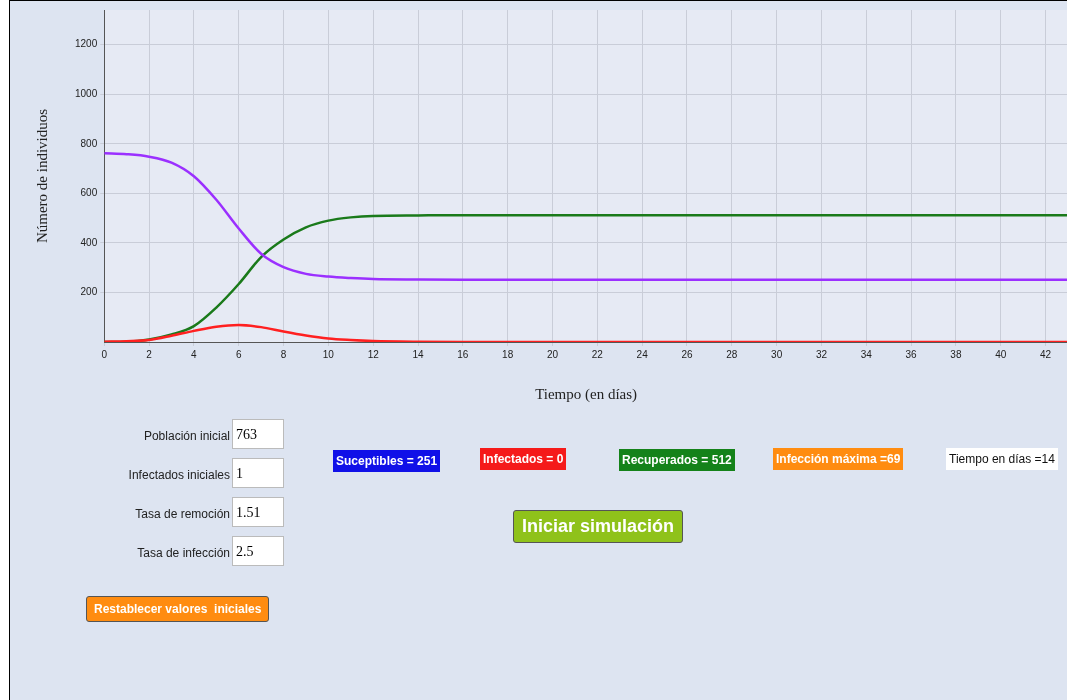  What do you see at coordinates (838, 459) in the screenshot?
I see `text: Infección máxima =69` at bounding box center [838, 459].